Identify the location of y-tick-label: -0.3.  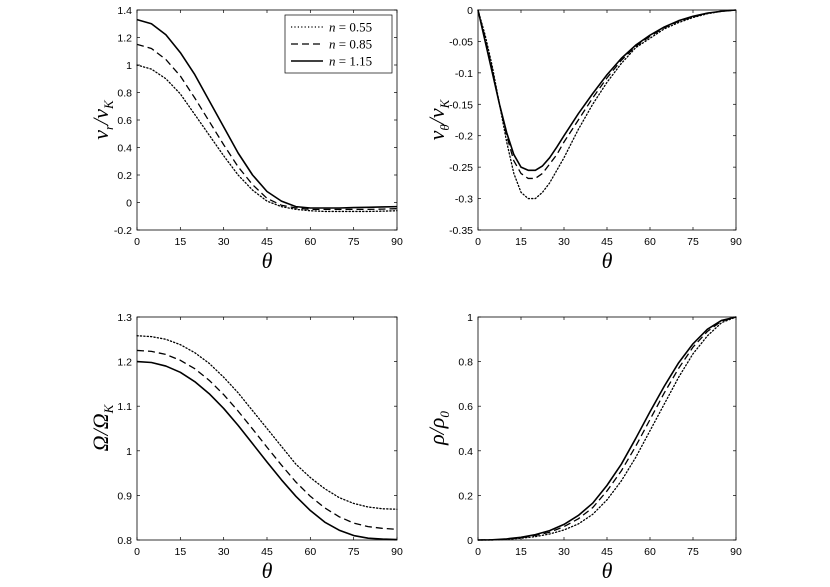
(464, 200).